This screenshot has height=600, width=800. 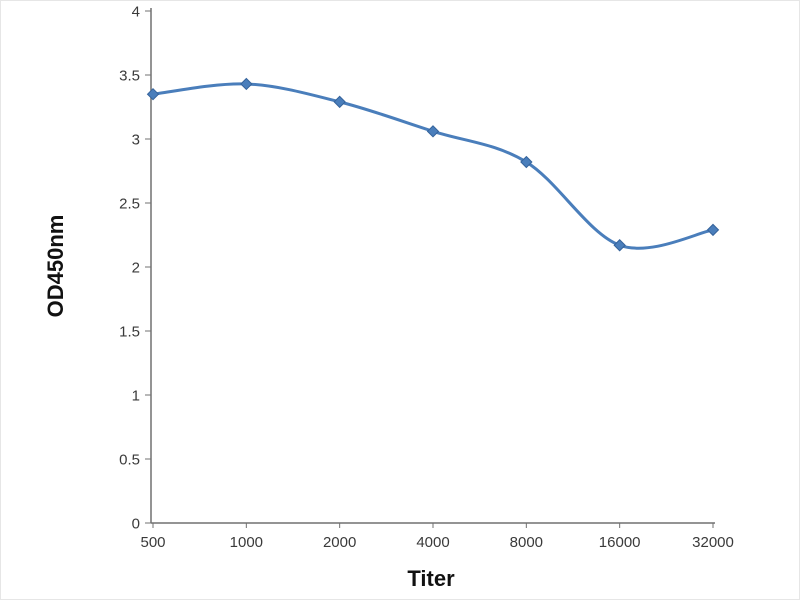 I want to click on svg-text: 2000, so click(x=339, y=542).